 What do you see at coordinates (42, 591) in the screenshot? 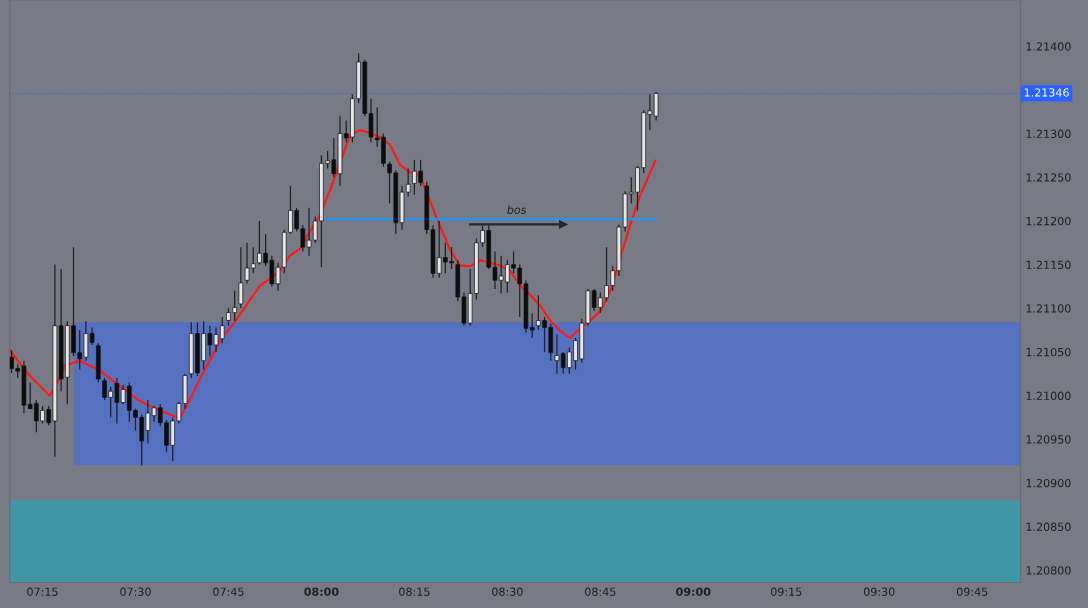
I see `x-tick-label: 07:15` at bounding box center [42, 591].